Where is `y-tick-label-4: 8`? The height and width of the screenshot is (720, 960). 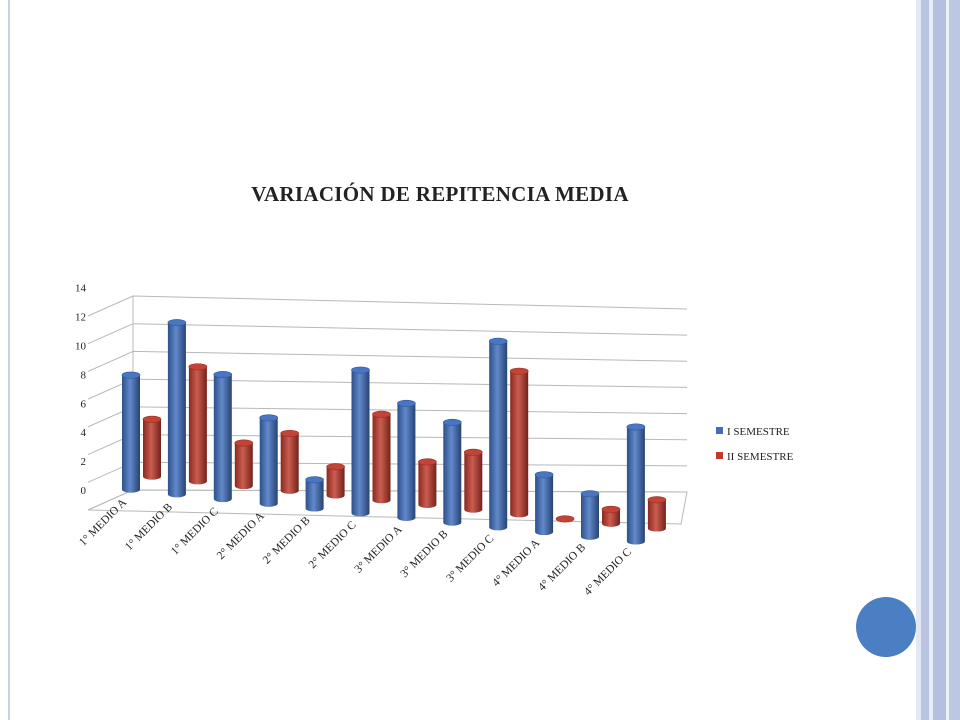 y-tick-label-4: 8 is located at coordinates (84, 375).